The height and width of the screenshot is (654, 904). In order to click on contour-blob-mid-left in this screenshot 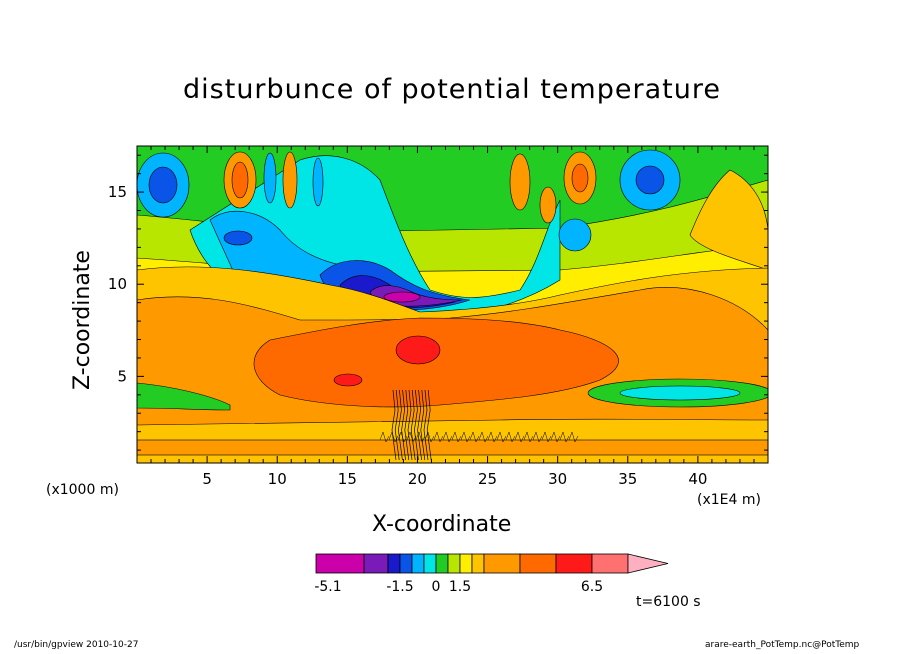, I will do `click(238, 238)`.